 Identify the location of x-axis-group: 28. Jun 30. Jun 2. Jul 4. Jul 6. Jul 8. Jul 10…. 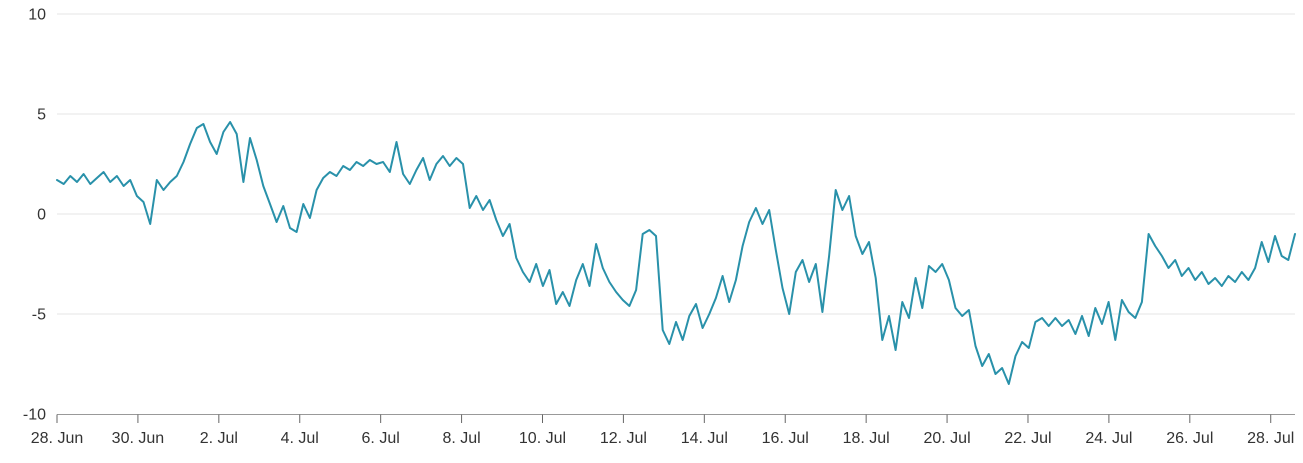
(663, 430).